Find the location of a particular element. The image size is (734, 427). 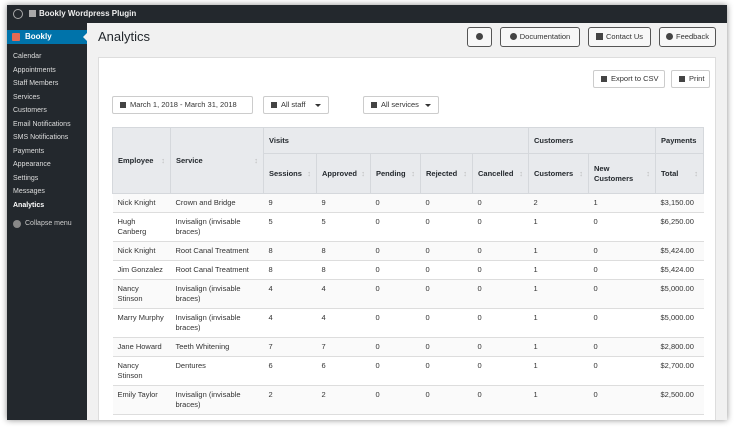

cell: Nick Knight is located at coordinates (141, 203).